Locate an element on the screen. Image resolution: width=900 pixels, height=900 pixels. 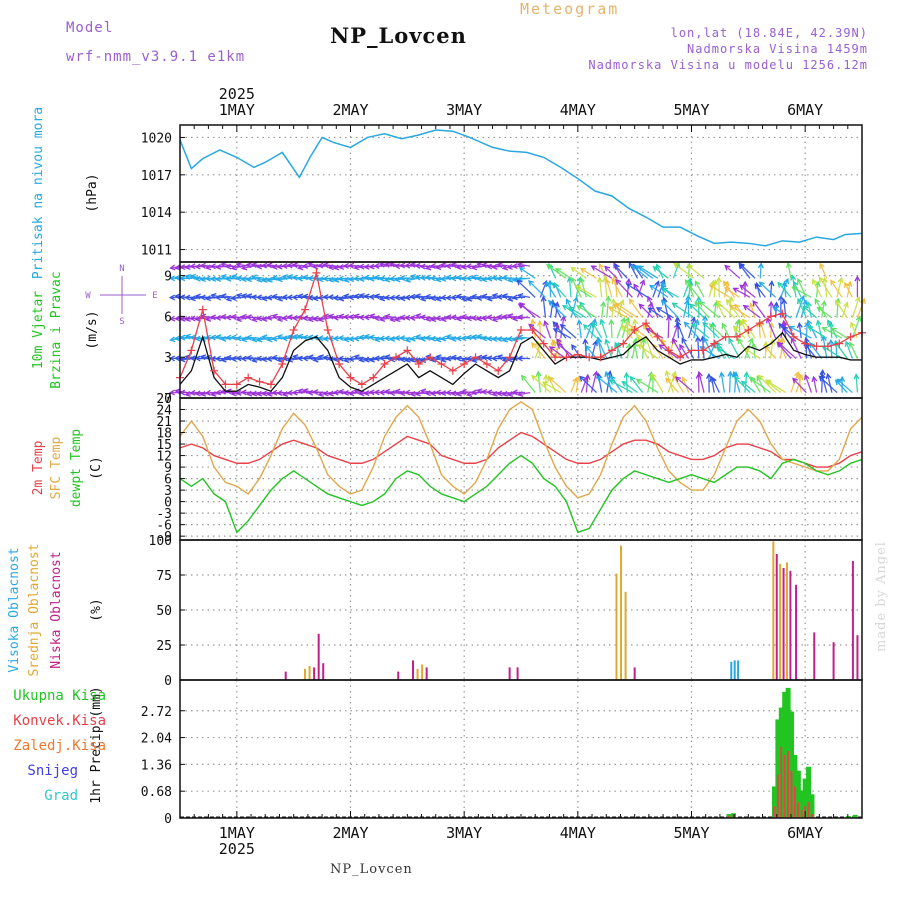
year-label-bottom: 2025 is located at coordinates (237, 849).